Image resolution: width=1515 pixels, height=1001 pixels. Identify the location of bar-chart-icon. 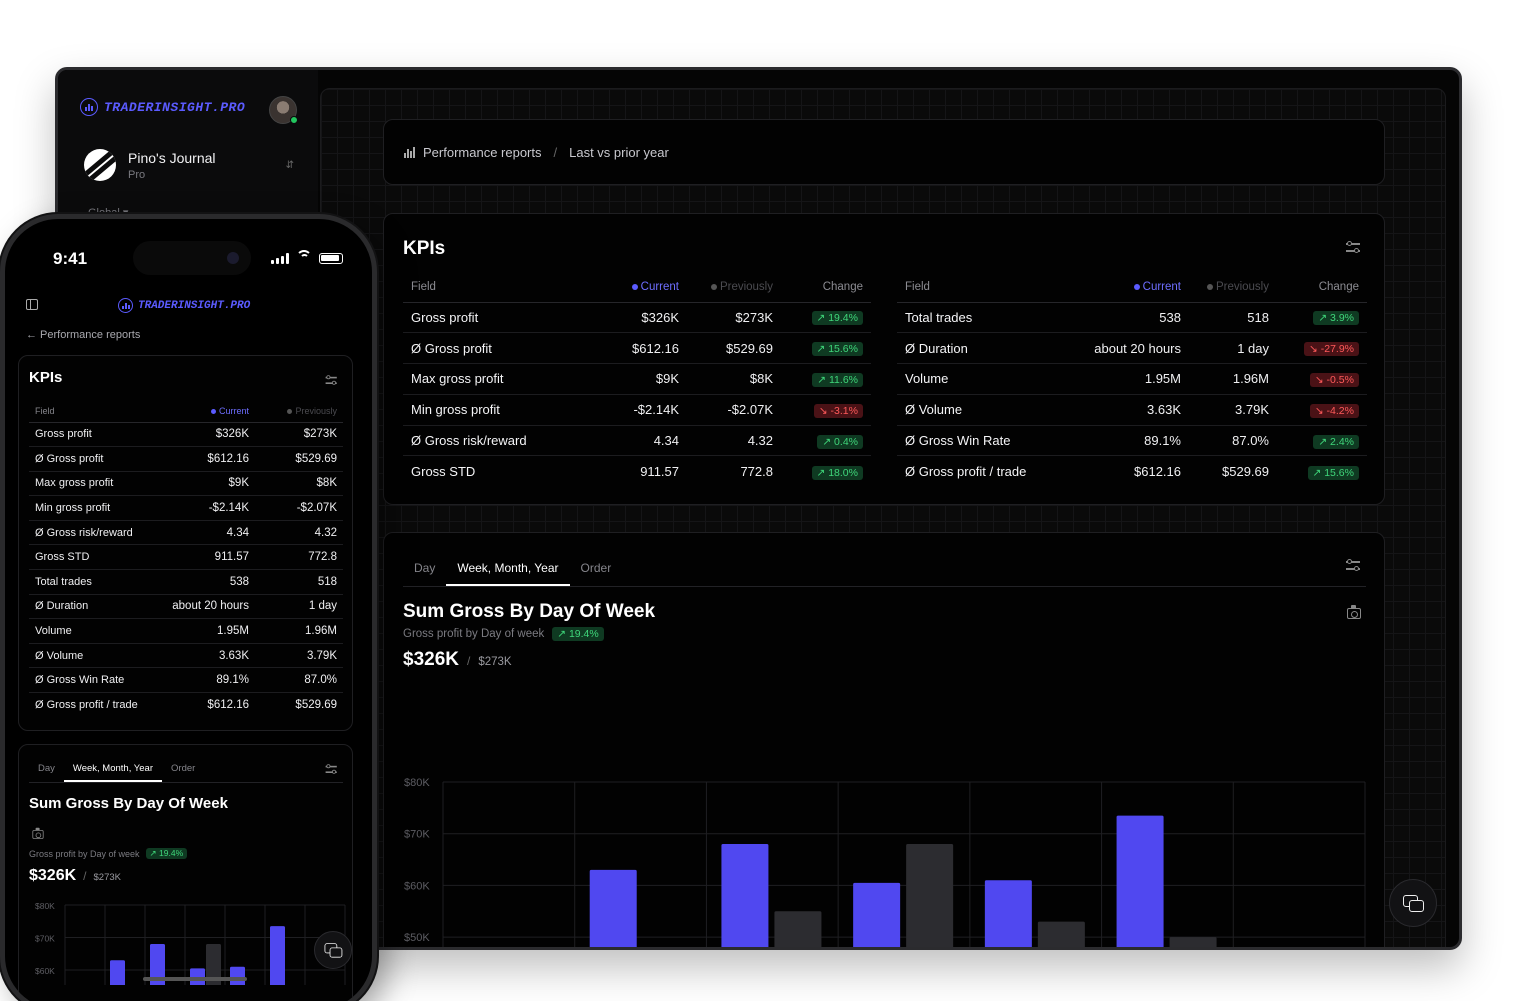
(409, 152).